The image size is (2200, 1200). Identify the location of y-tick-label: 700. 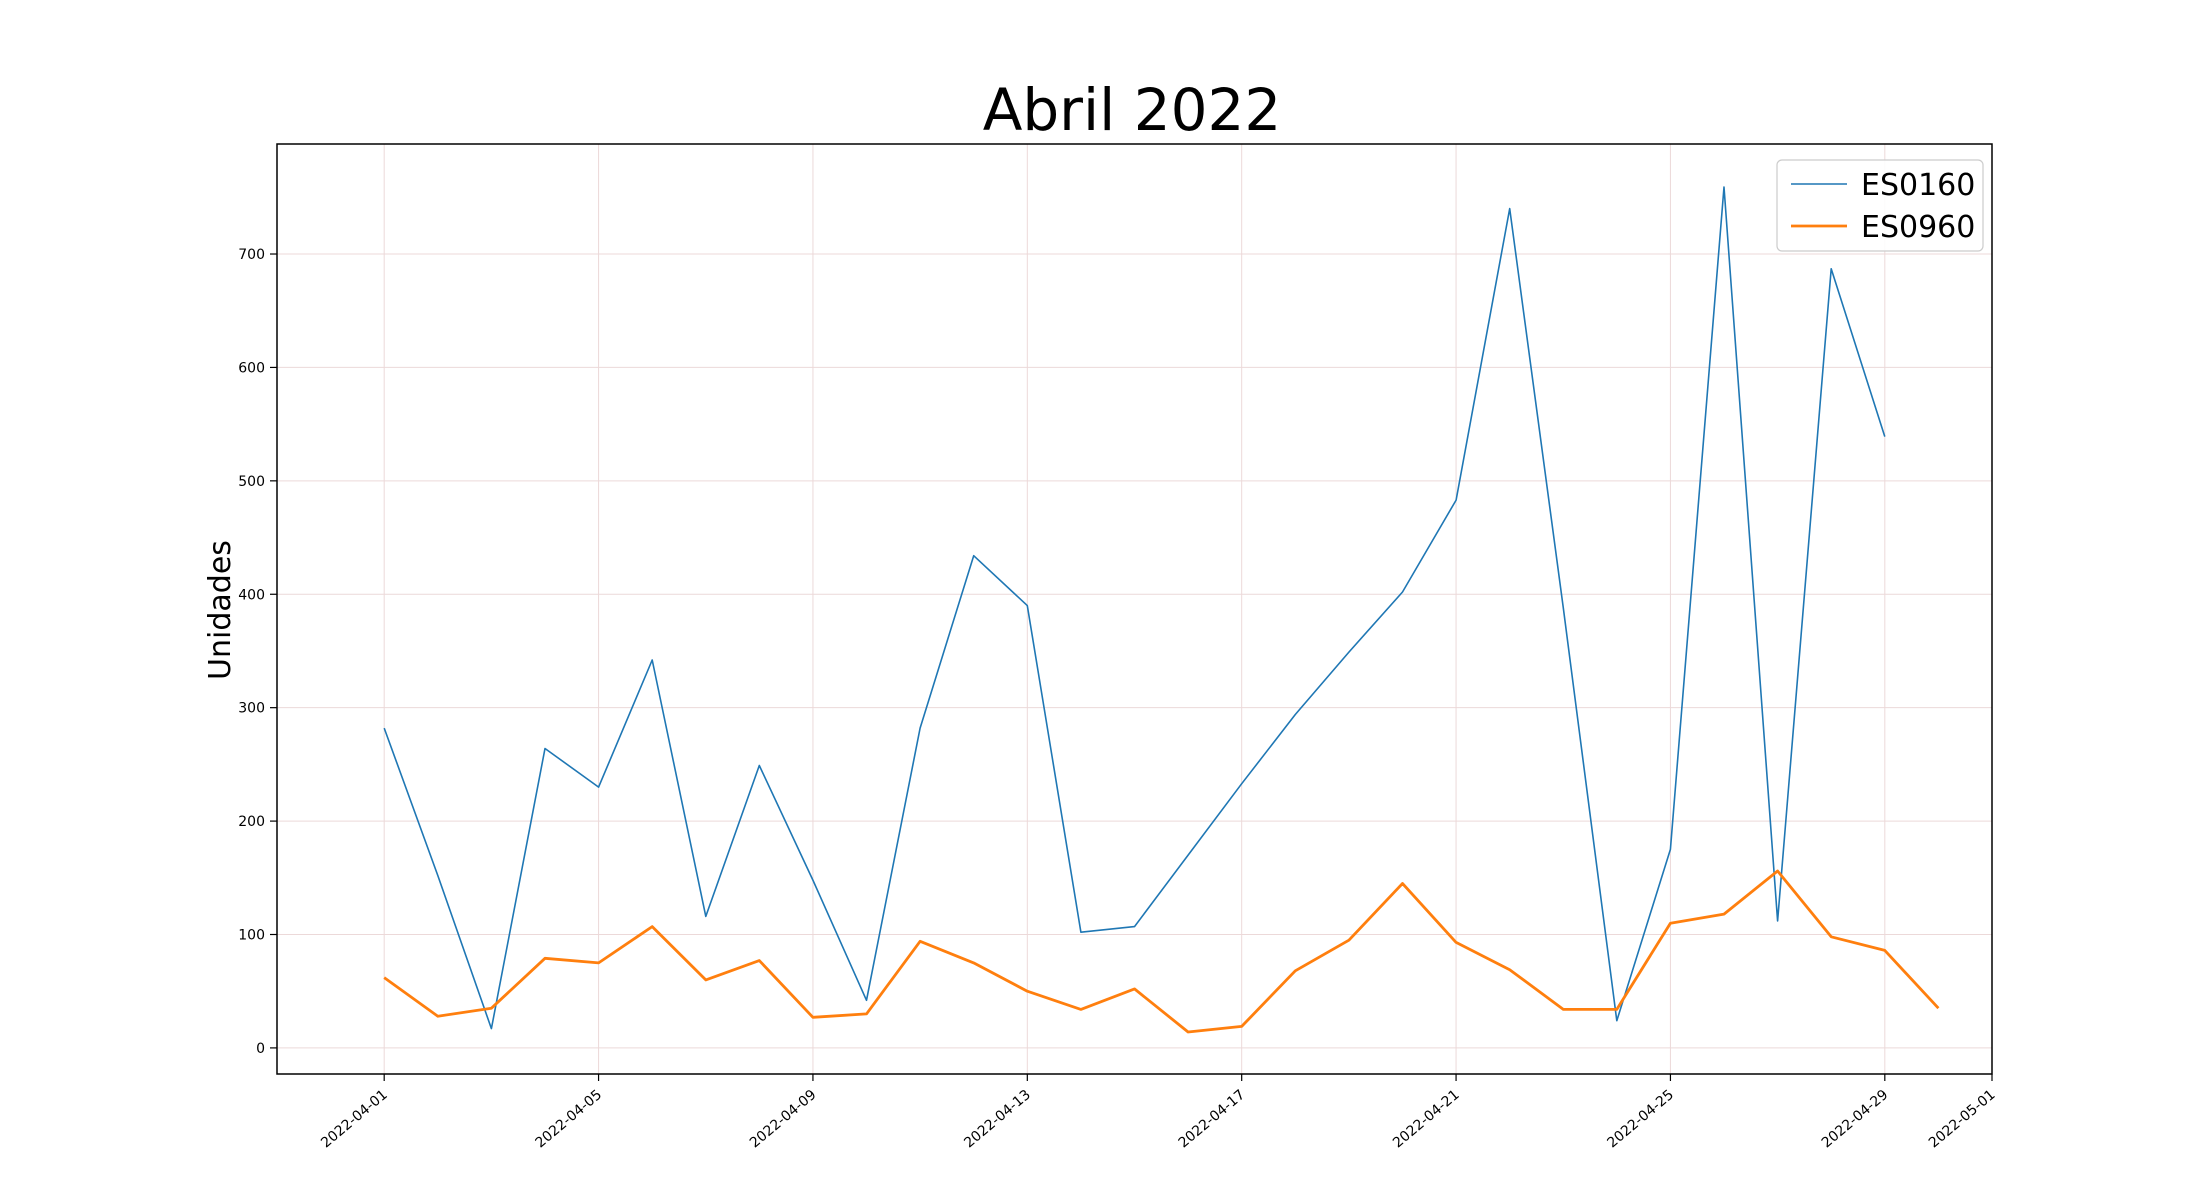
(251, 255).